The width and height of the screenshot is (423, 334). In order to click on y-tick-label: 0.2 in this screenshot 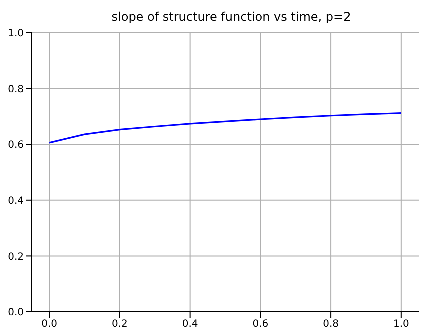, I will do `click(16, 257)`.